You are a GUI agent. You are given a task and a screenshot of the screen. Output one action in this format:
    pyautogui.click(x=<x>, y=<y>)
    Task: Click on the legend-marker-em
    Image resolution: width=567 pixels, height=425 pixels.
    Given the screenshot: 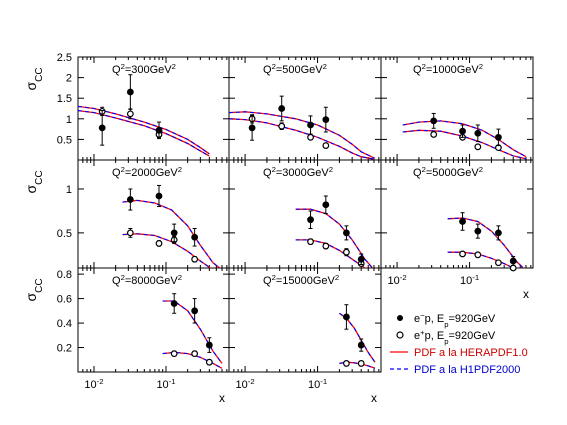 What is the action you would take?
    pyautogui.click(x=400, y=318)
    